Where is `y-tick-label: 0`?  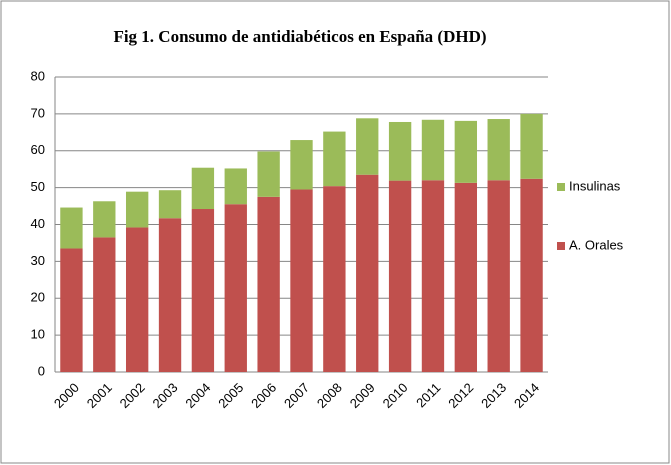
y-tick-label: 0 is located at coordinates (41, 370).